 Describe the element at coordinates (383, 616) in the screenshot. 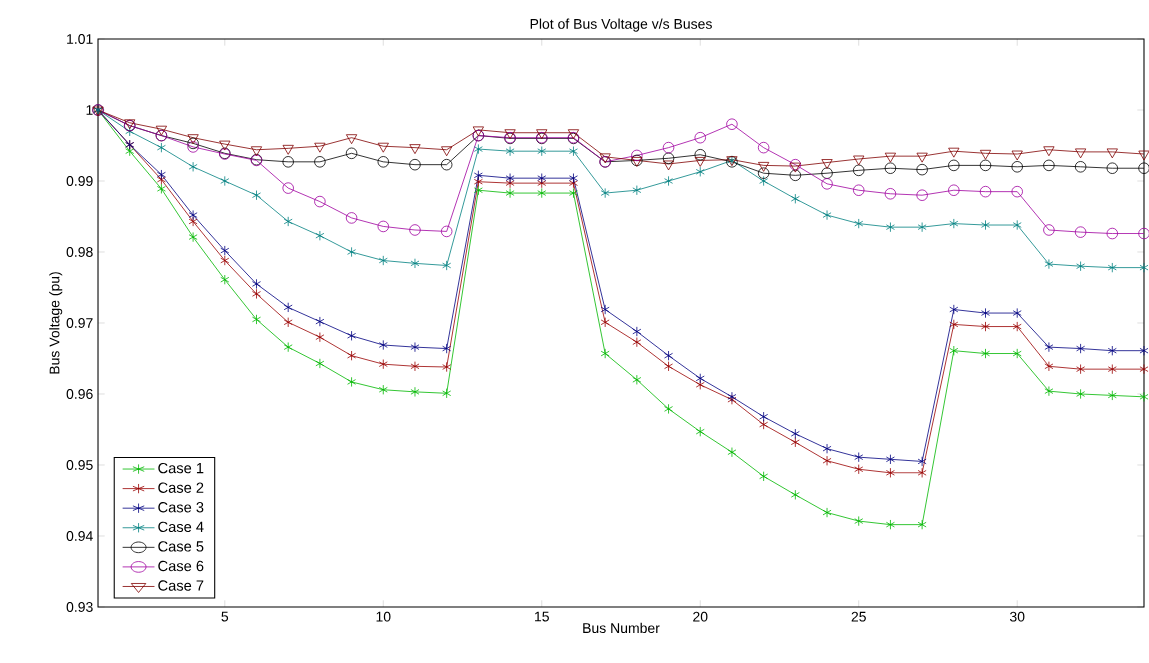

I see `x-tick-label: 10` at that location.